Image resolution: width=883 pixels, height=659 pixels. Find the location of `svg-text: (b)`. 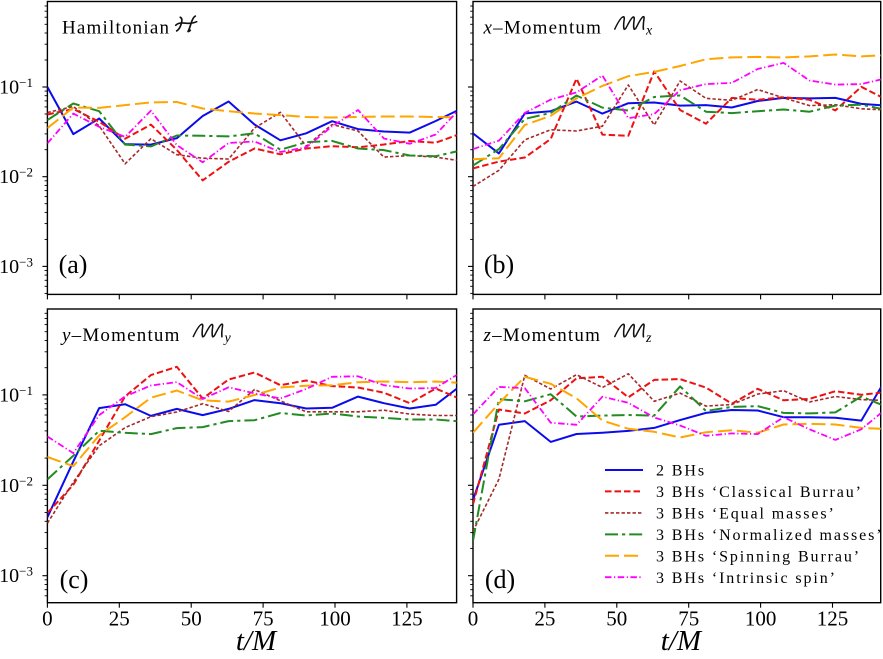

svg-text: (b) is located at coordinates (499, 264).